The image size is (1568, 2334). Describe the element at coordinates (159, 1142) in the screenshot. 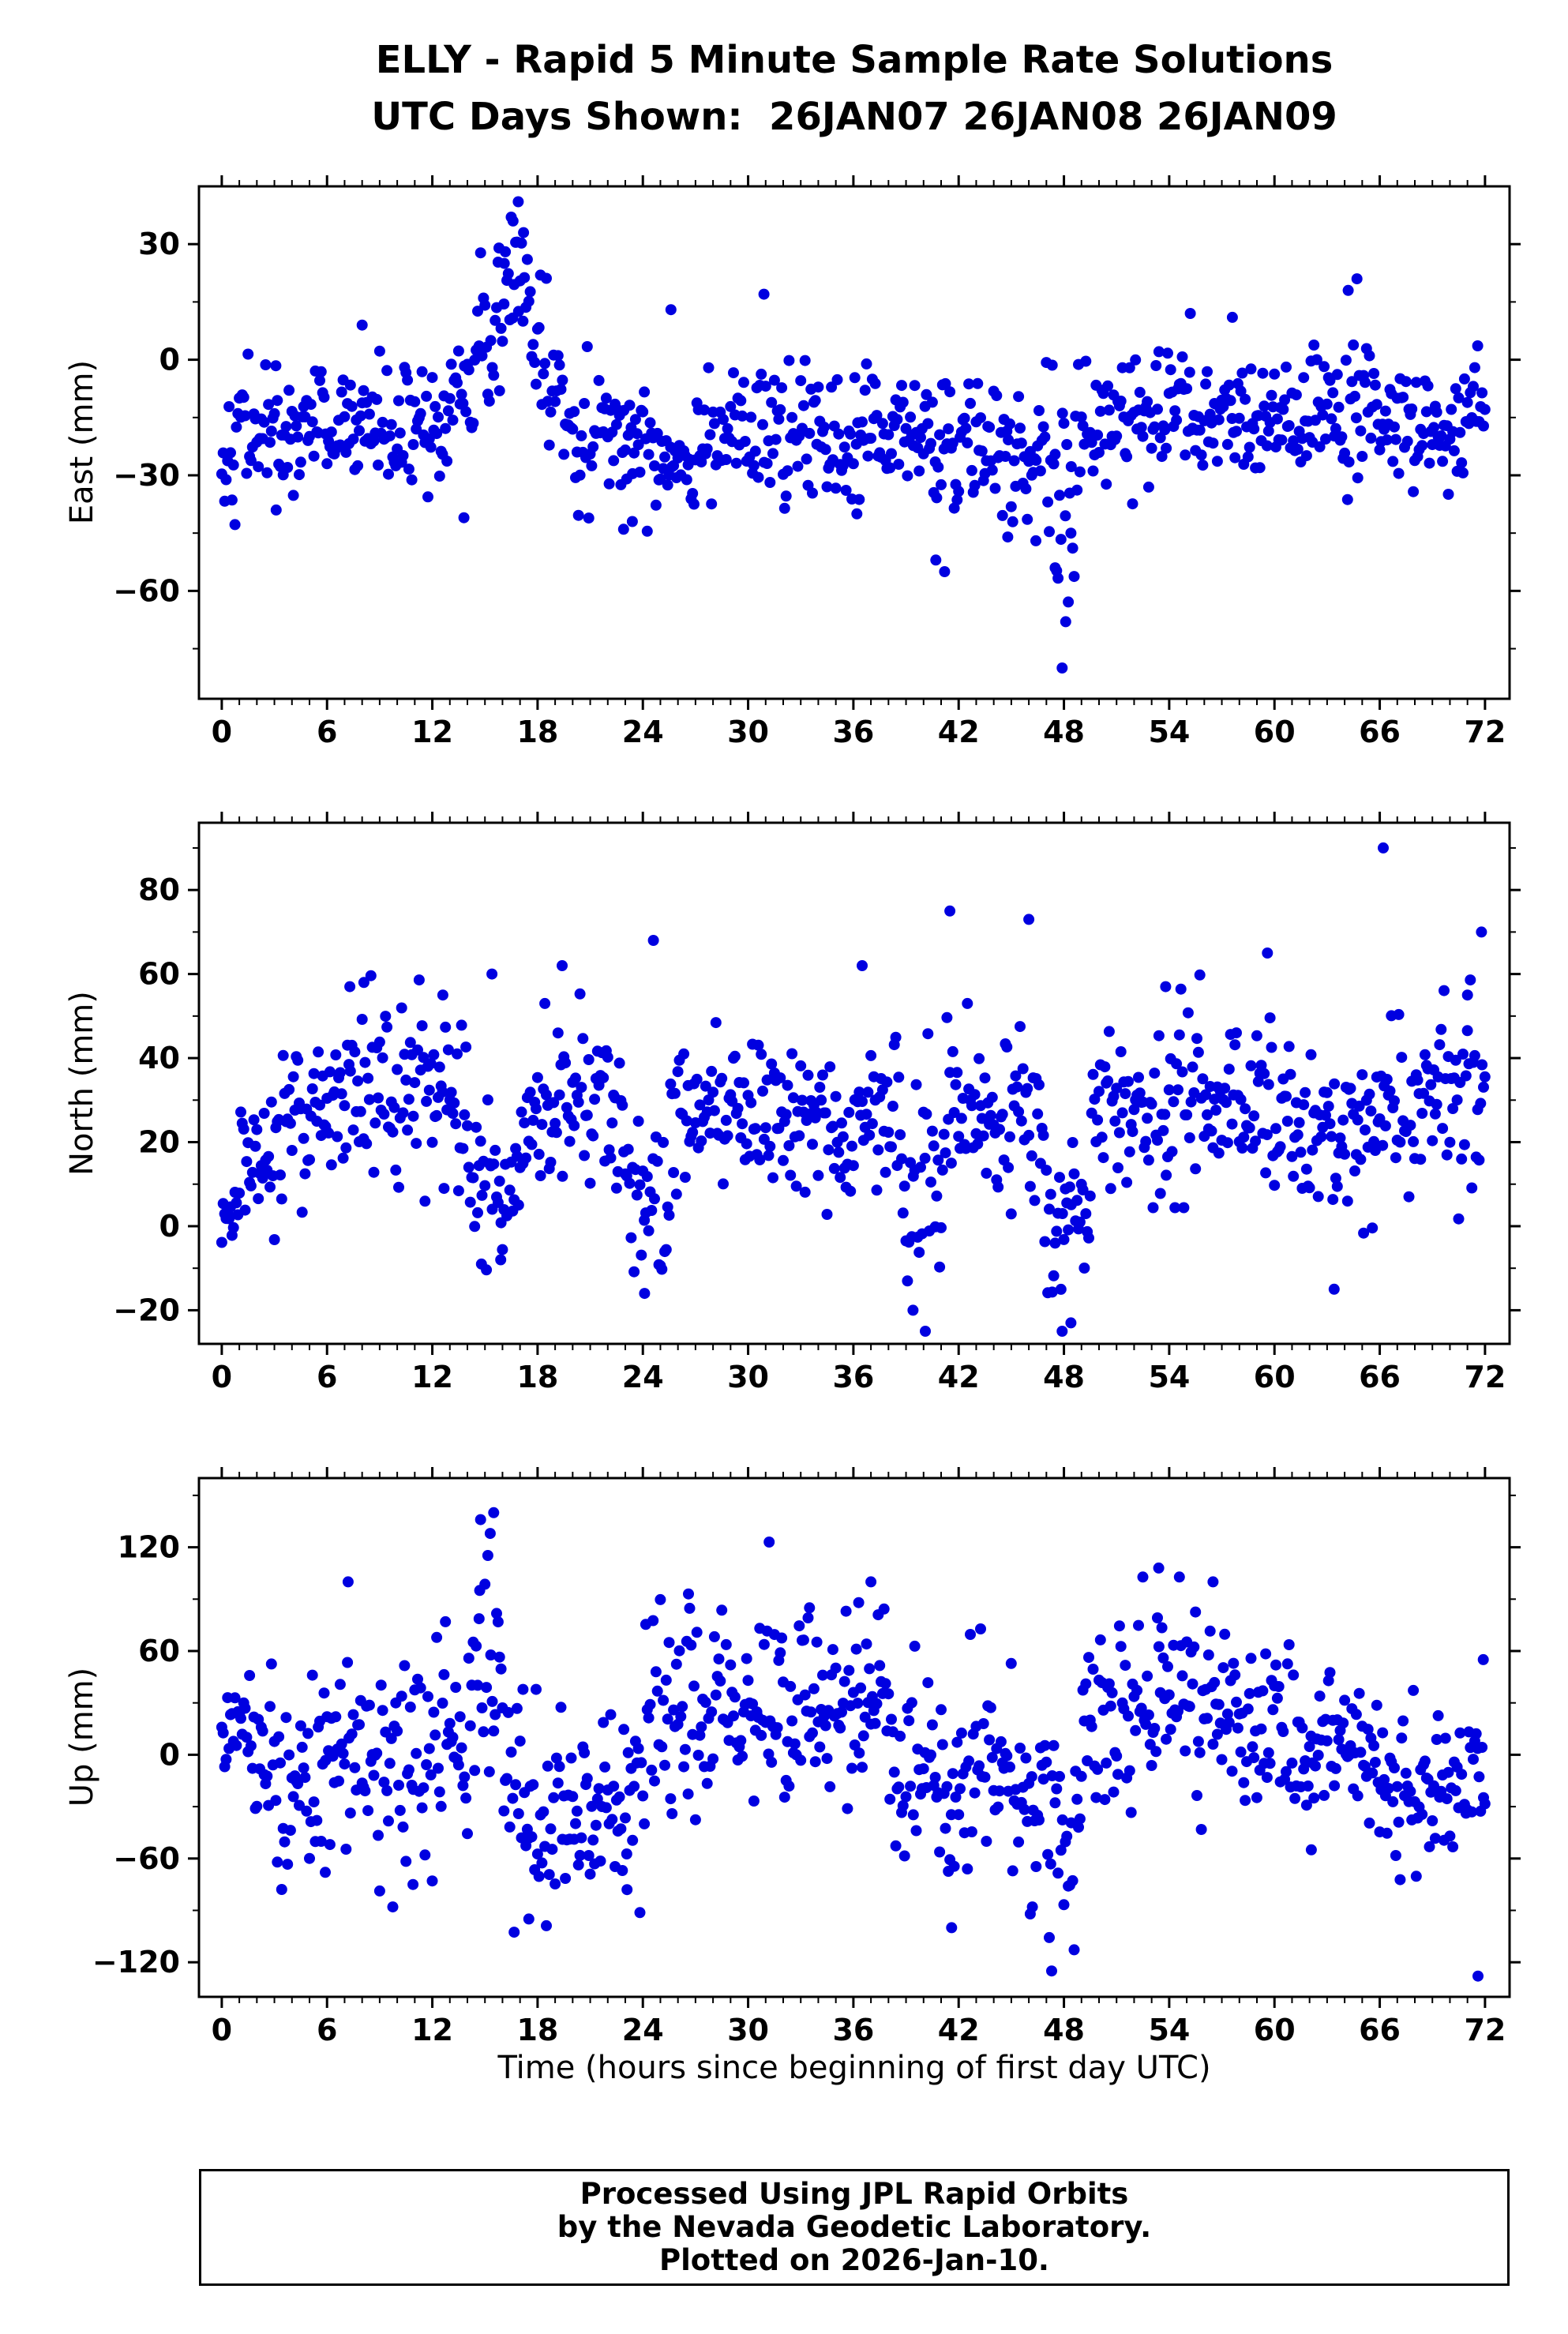

I see `svg-text: 20` at that location.